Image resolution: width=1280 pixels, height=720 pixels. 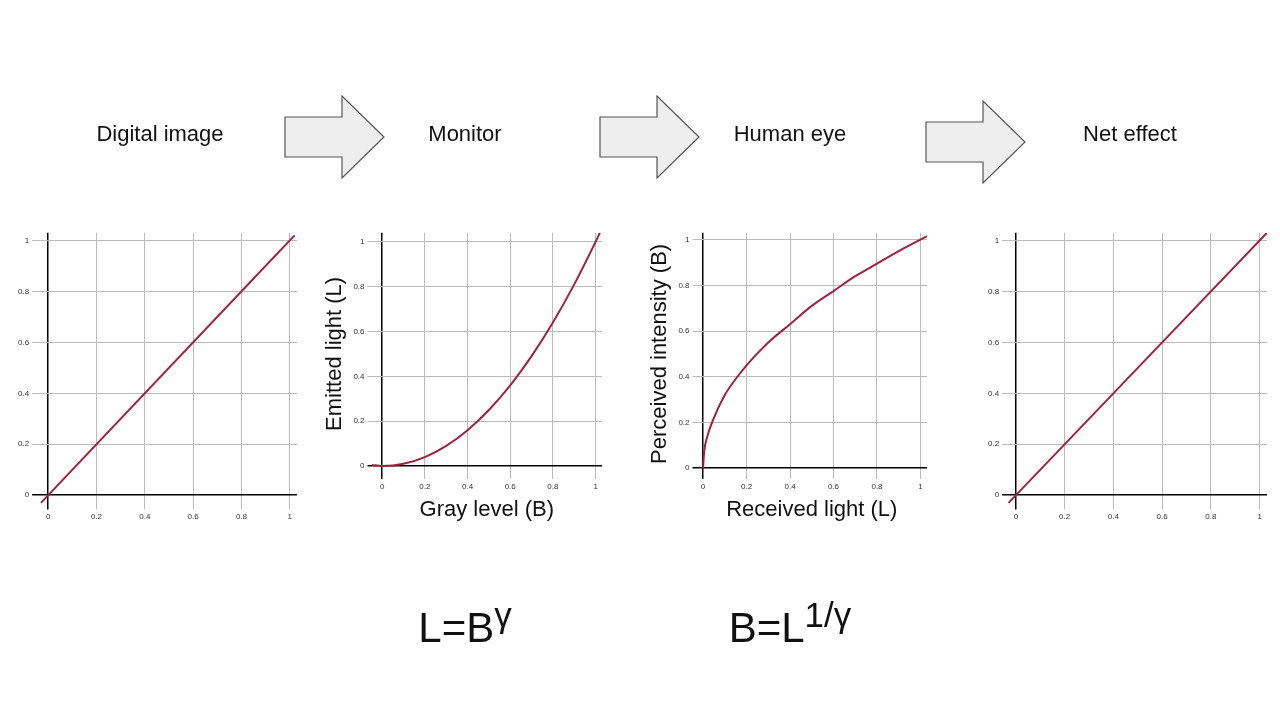 What do you see at coordinates (1130, 134) in the screenshot?
I see `chart-title: Net effect` at bounding box center [1130, 134].